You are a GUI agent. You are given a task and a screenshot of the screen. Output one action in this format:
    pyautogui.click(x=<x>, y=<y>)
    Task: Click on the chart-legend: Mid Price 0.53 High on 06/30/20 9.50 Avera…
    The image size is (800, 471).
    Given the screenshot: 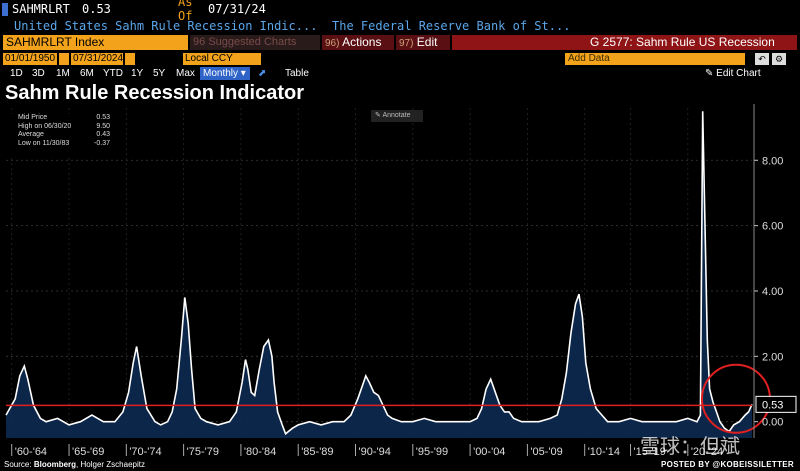 What is the action you would take?
    pyautogui.click(x=59, y=135)
    